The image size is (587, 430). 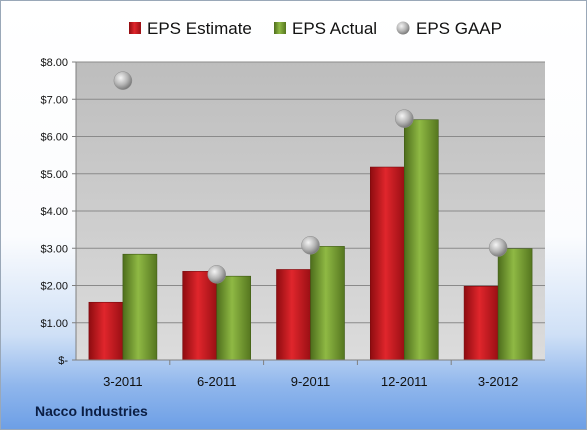 I want to click on y-tick-label: $2.00, so click(x=54, y=287).